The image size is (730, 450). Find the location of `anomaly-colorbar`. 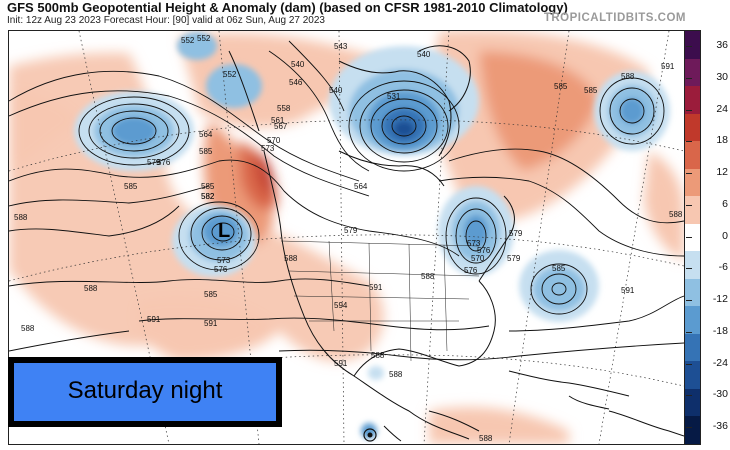

anomaly-colorbar is located at coordinates (692, 237).